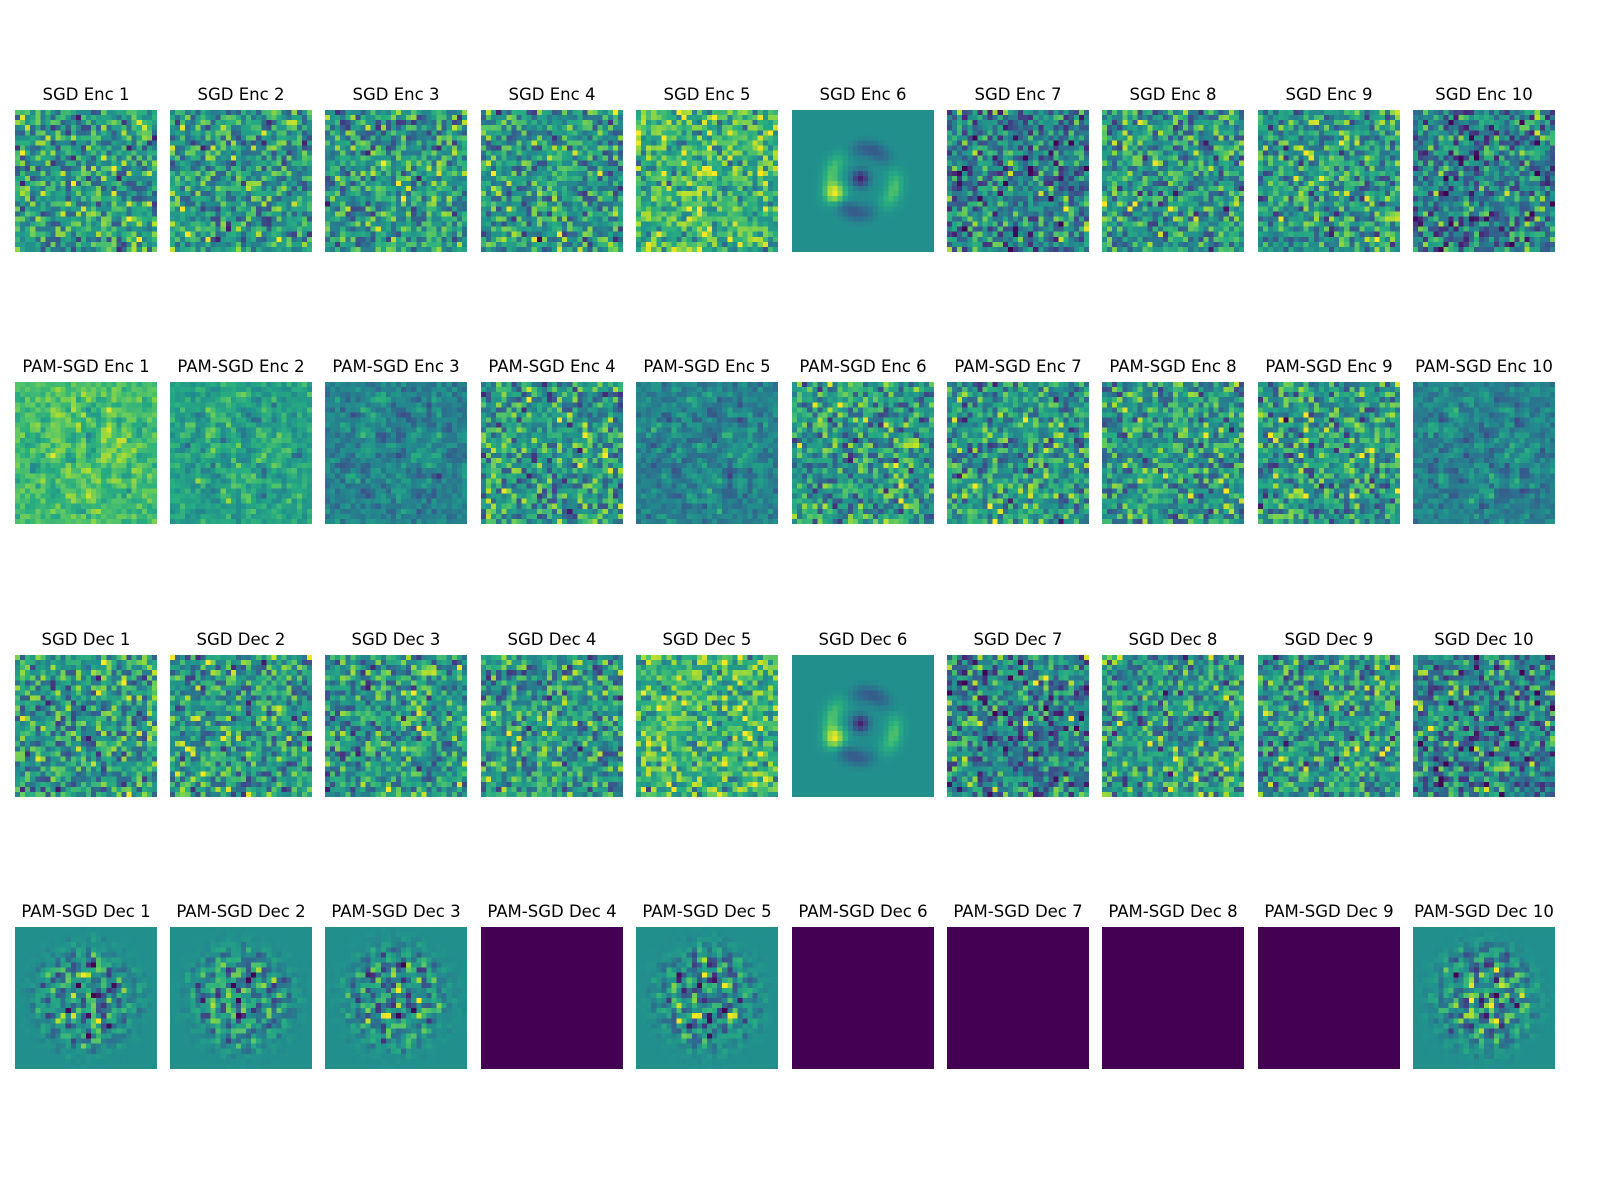 This screenshot has width=1600, height=1200. What do you see at coordinates (1484, 366) in the screenshot?
I see `panel-title: PAM-SGD Enc 10` at bounding box center [1484, 366].